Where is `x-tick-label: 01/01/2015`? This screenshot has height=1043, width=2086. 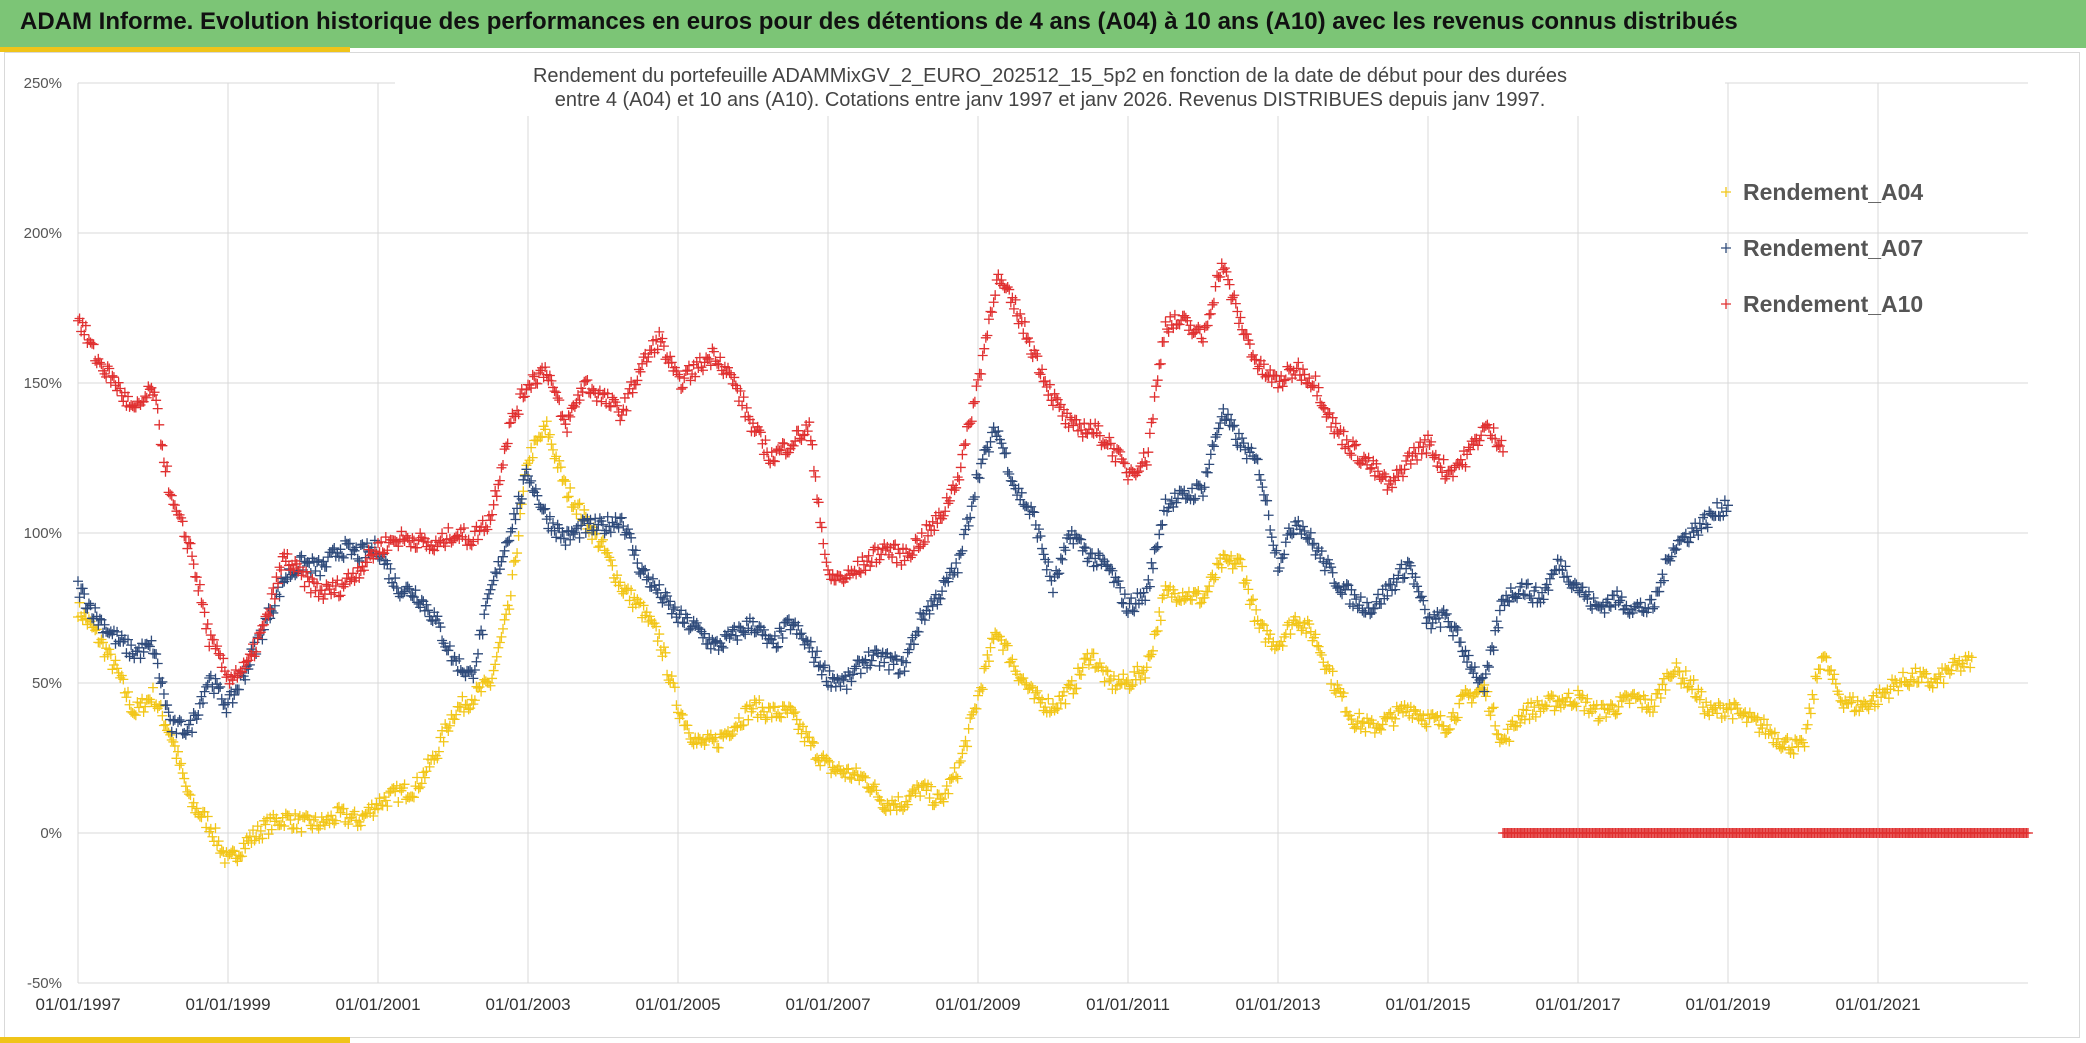 x-tick-label: 01/01/2015 is located at coordinates (1427, 1004).